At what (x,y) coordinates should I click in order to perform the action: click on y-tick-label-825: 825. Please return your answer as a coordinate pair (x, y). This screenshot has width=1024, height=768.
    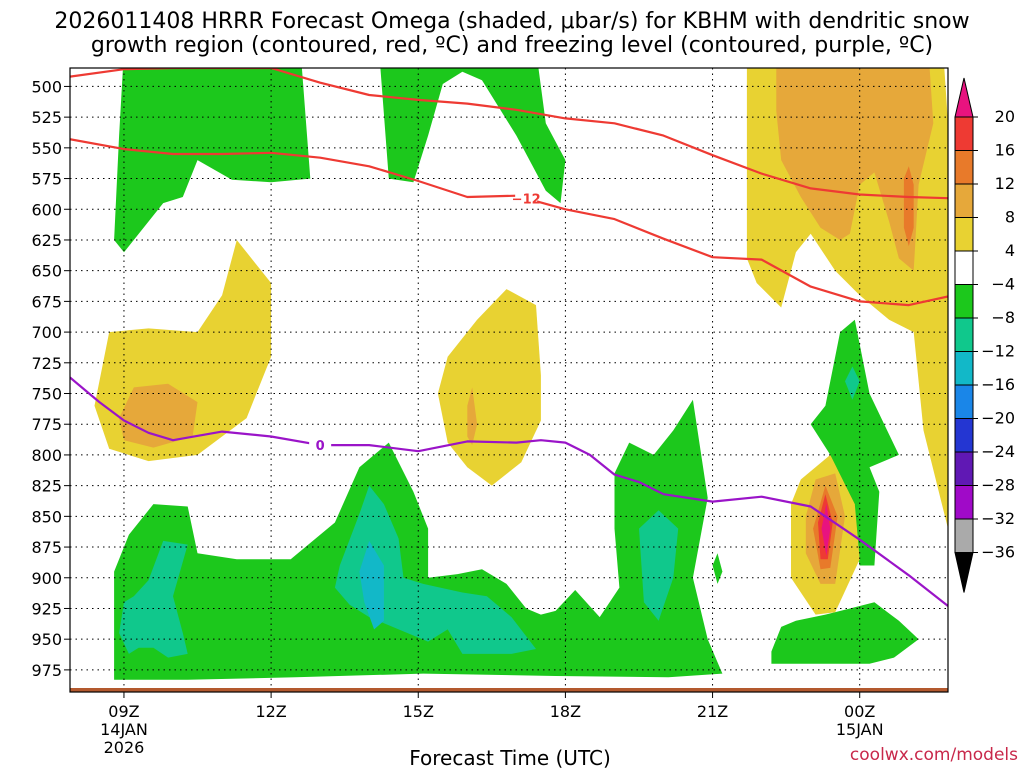
    Looking at the image, I should click on (46, 486).